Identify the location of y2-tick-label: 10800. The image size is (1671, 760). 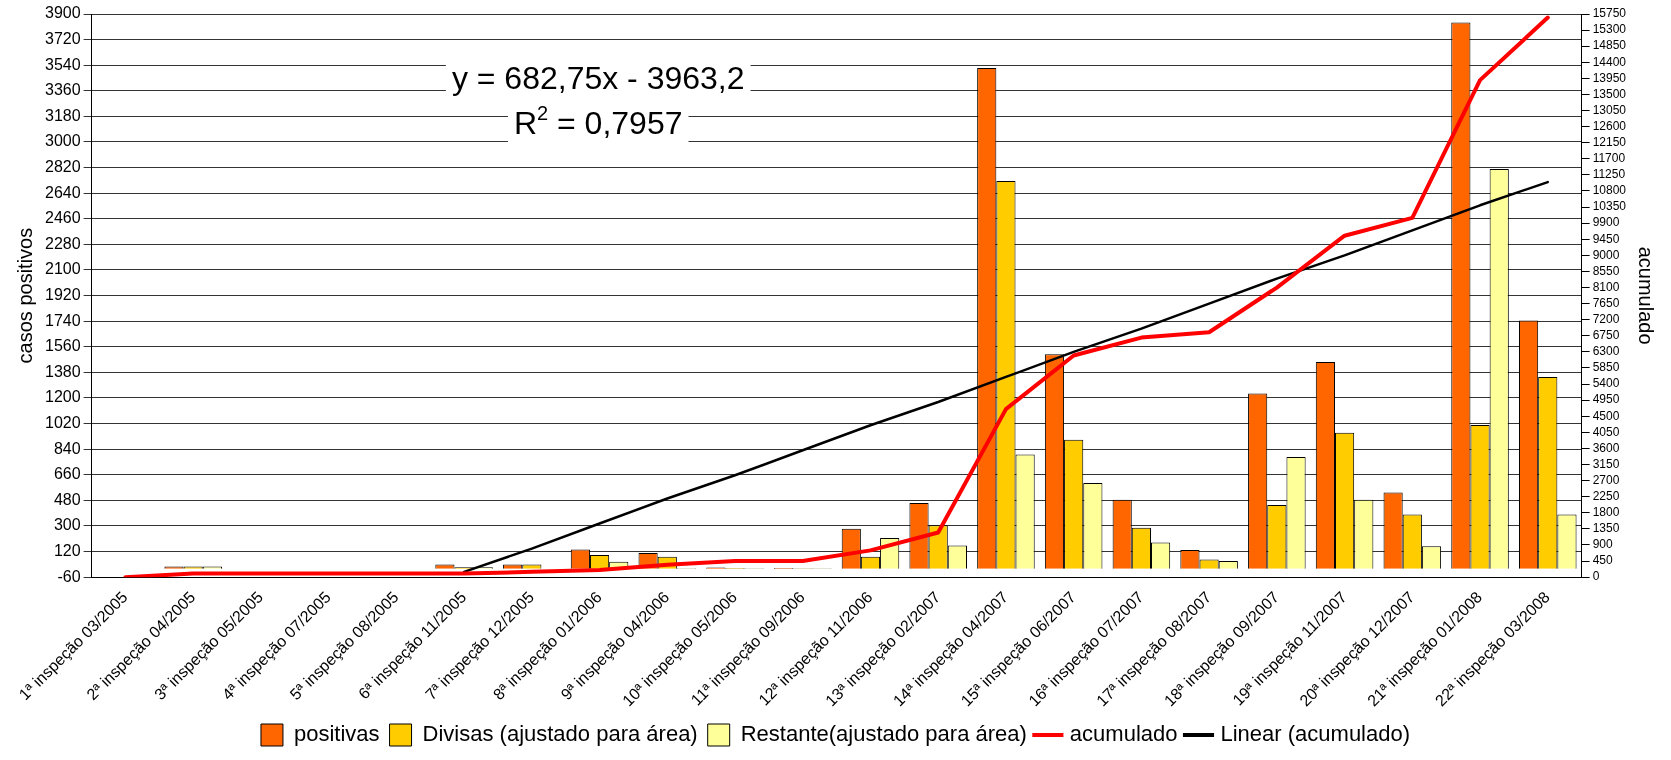
(1609, 190).